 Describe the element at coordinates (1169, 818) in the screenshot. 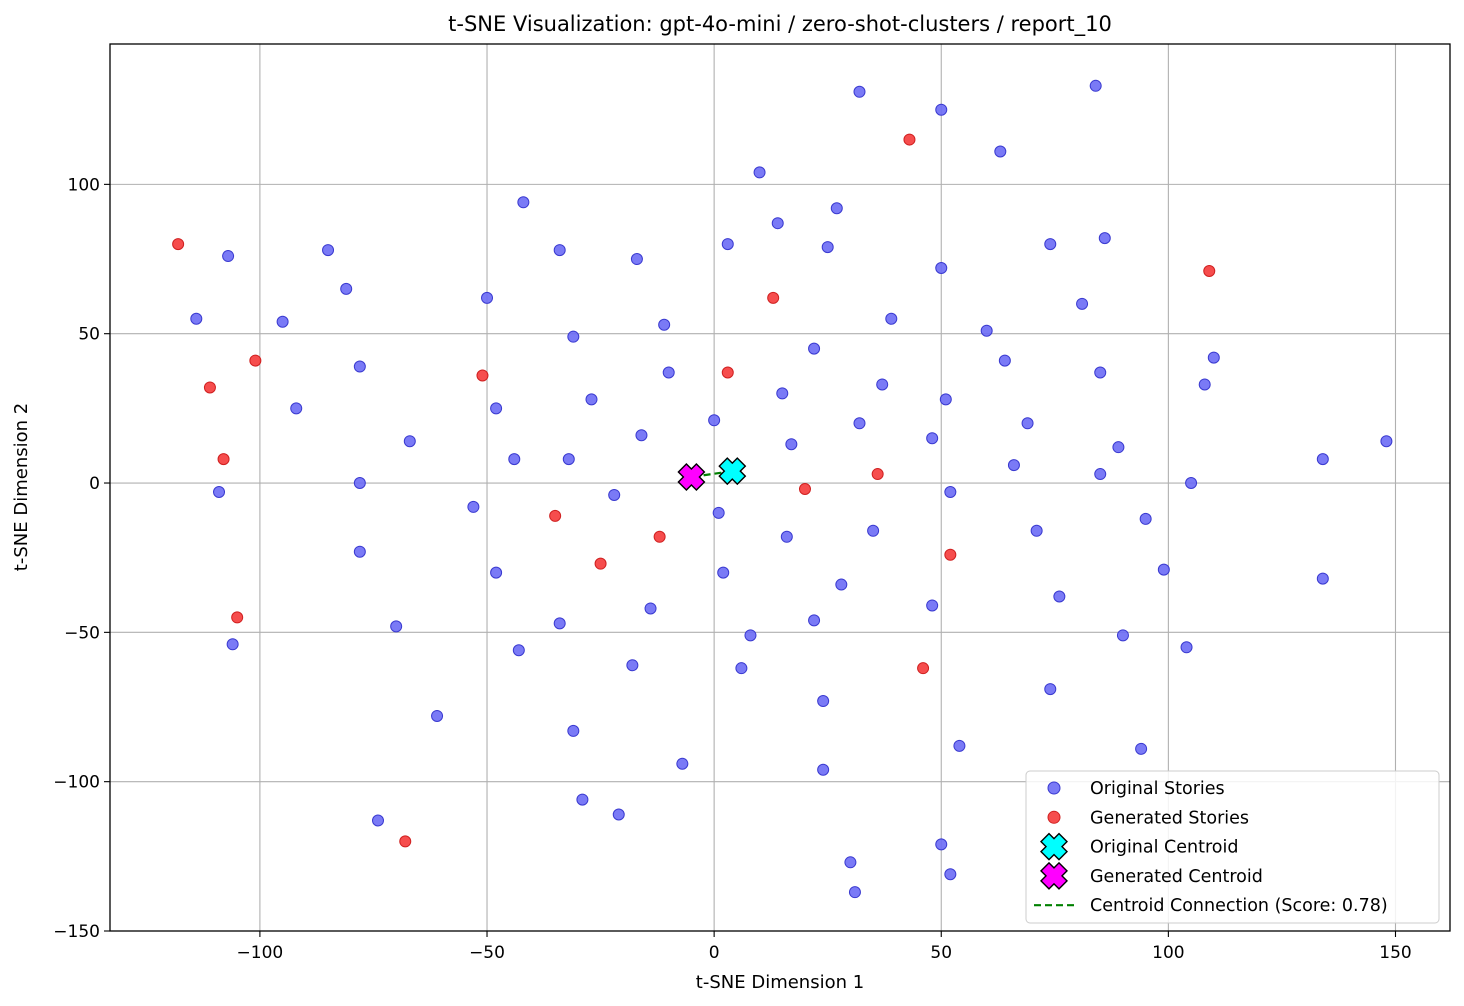

I see `generated-stories-legend-label: Generated Stories` at that location.